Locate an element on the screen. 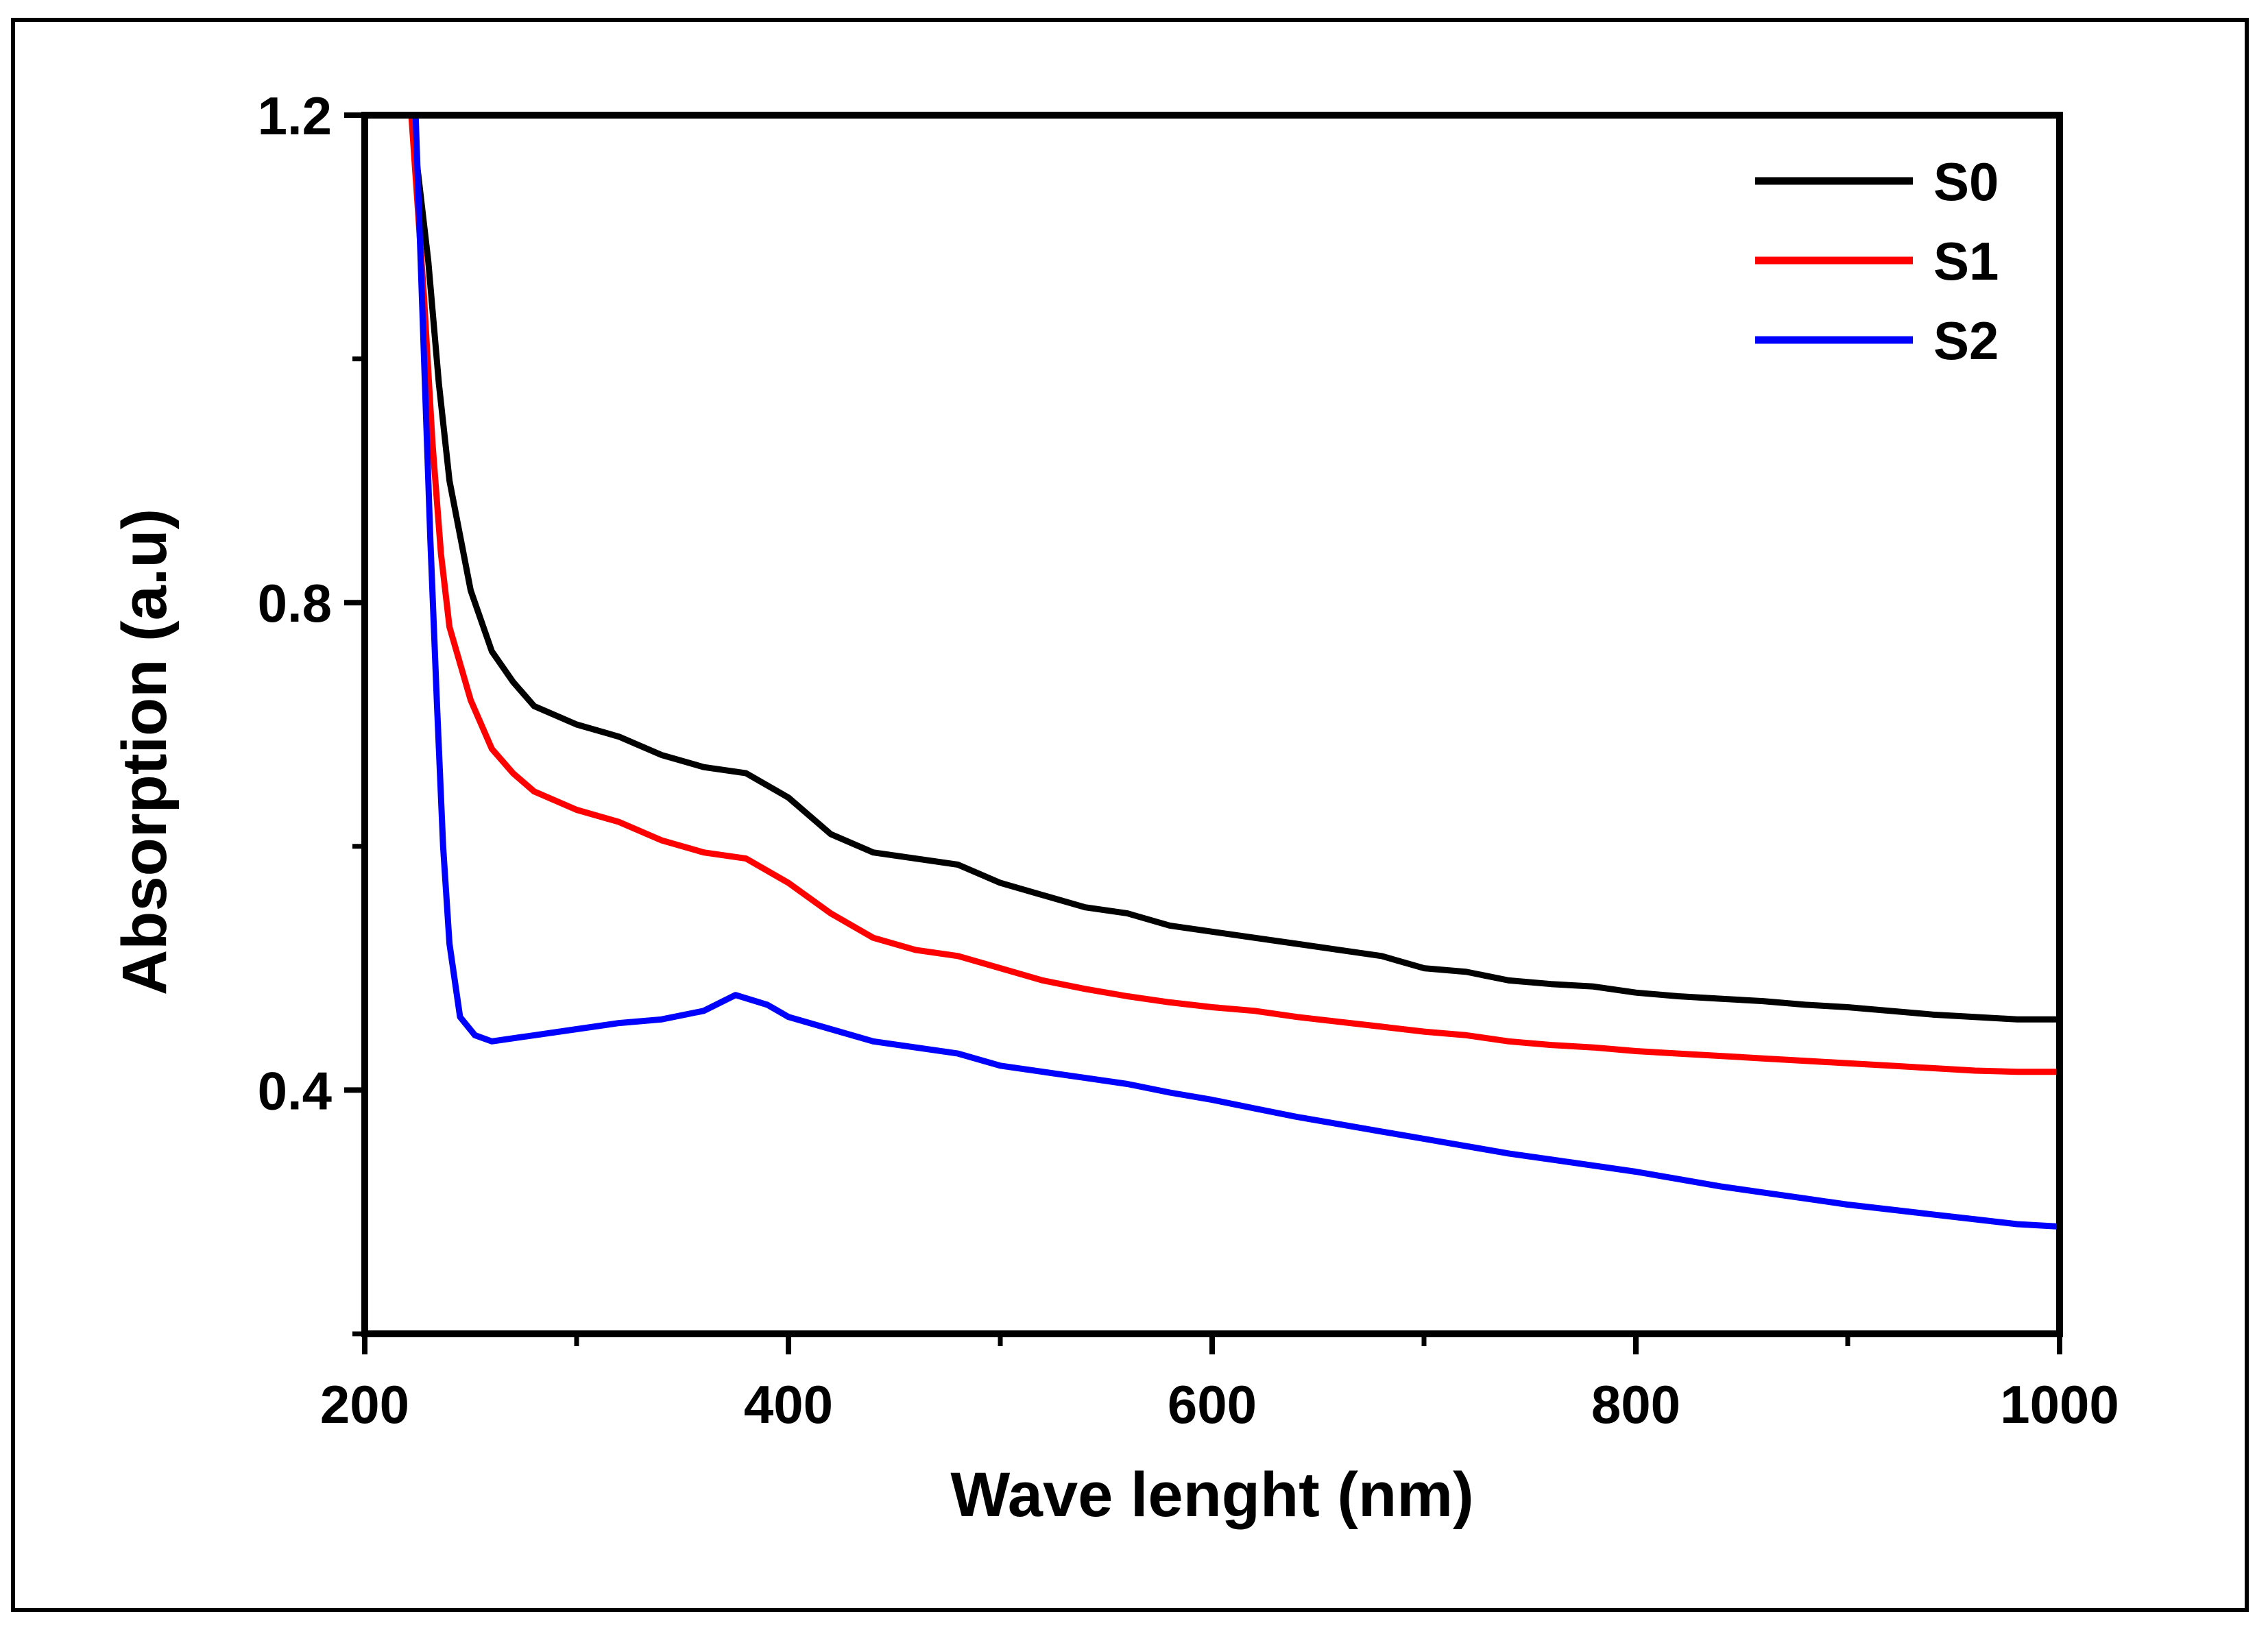 The height and width of the screenshot is (1645, 2268). x-axis-title: Wave lenght (nm) is located at coordinates (1212, 1495).